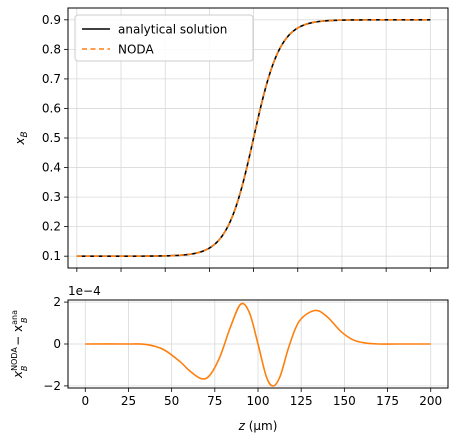 This screenshot has width=465, height=444. I want to click on bottom-offset-text: 1e−4, so click(84, 291).